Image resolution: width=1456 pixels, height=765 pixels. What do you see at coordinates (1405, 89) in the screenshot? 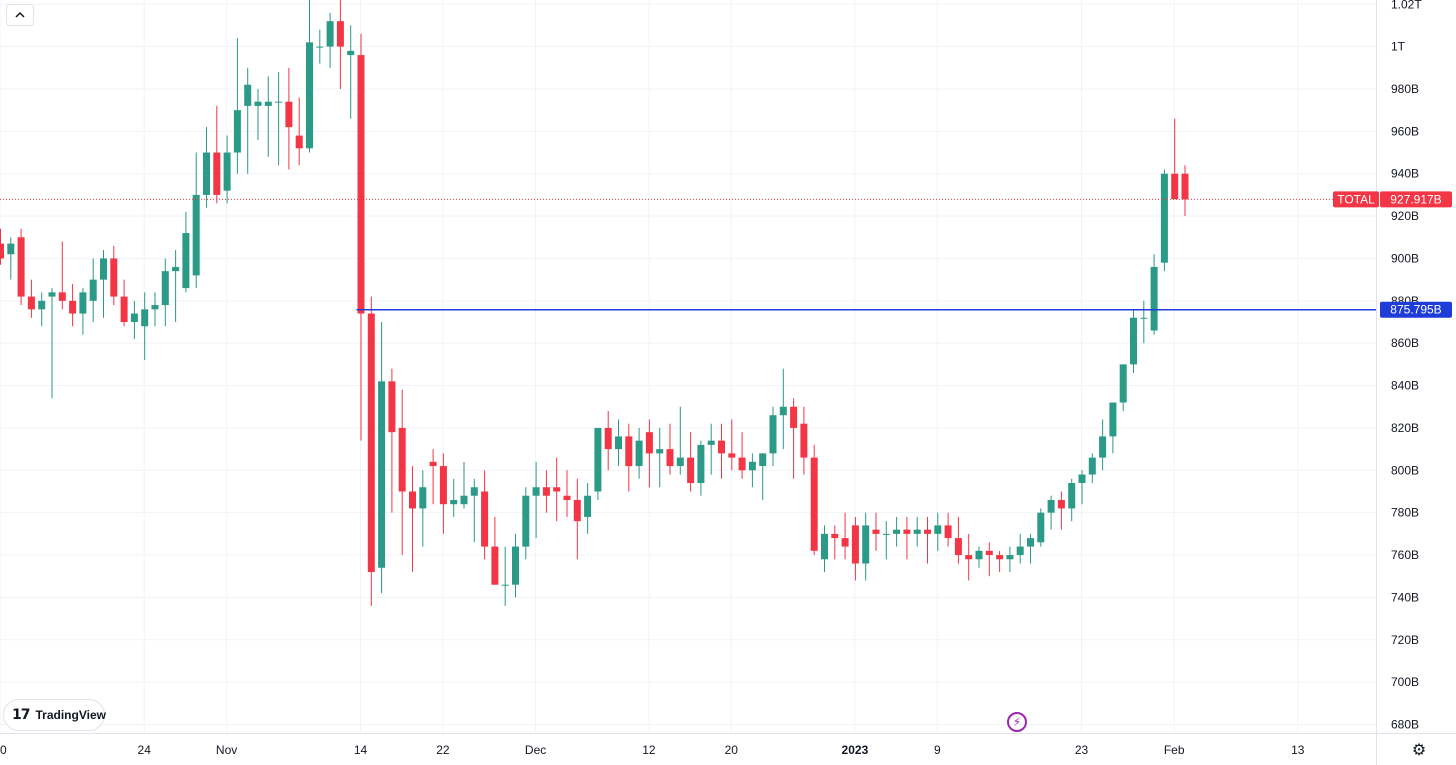
I see `price-tick-label: 980B` at bounding box center [1405, 89].